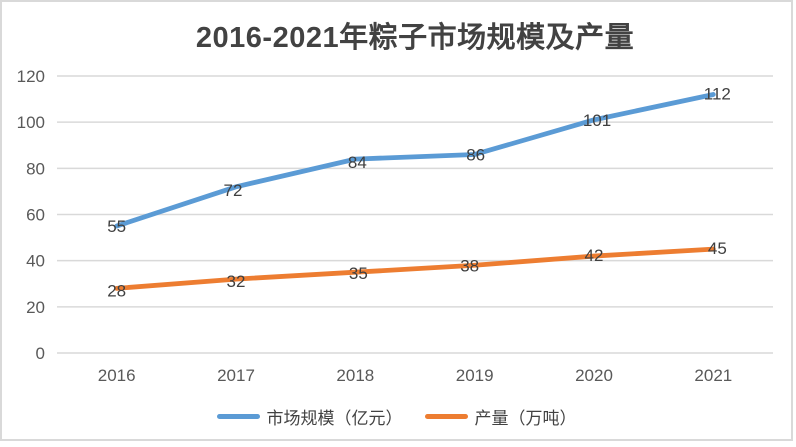  Describe the element at coordinates (475, 154) in the screenshot. I see `data-label: 86` at that location.